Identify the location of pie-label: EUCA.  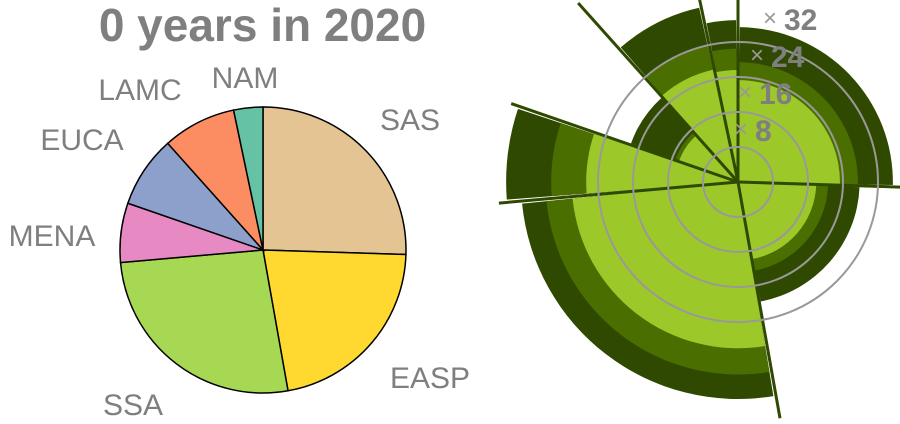
(81, 140).